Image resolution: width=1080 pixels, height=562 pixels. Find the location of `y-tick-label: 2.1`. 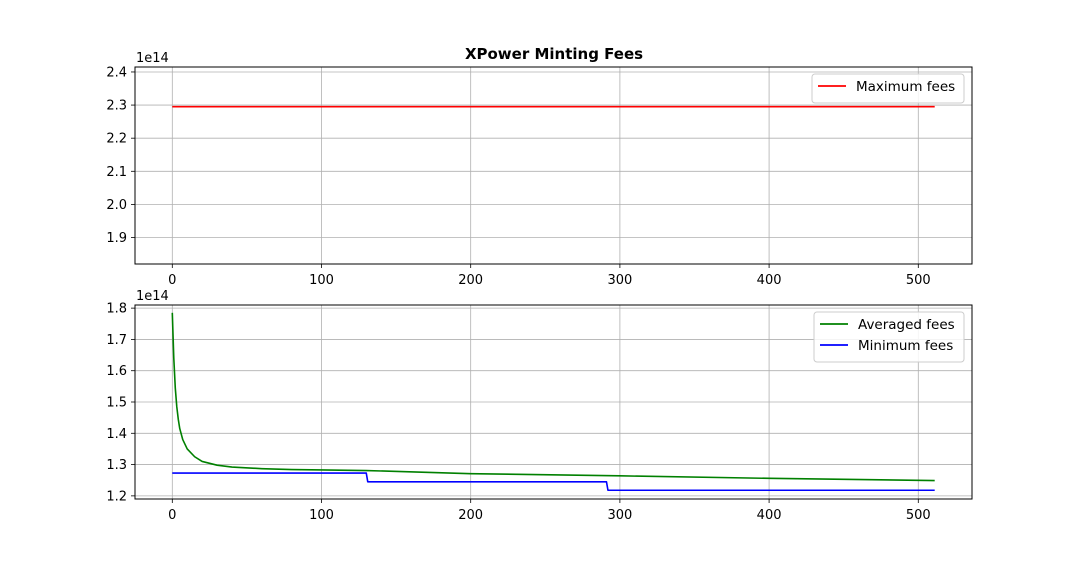

y-tick-label: 2.1 is located at coordinates (116, 172).